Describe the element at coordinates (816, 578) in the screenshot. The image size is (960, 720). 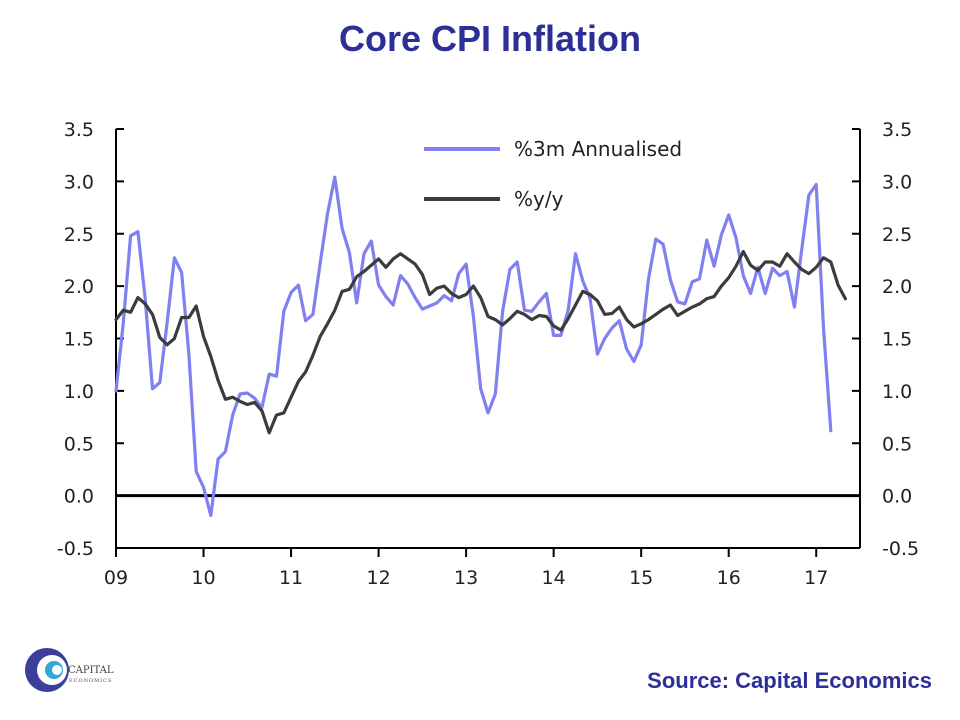
I see `x-tick-label: 17` at that location.